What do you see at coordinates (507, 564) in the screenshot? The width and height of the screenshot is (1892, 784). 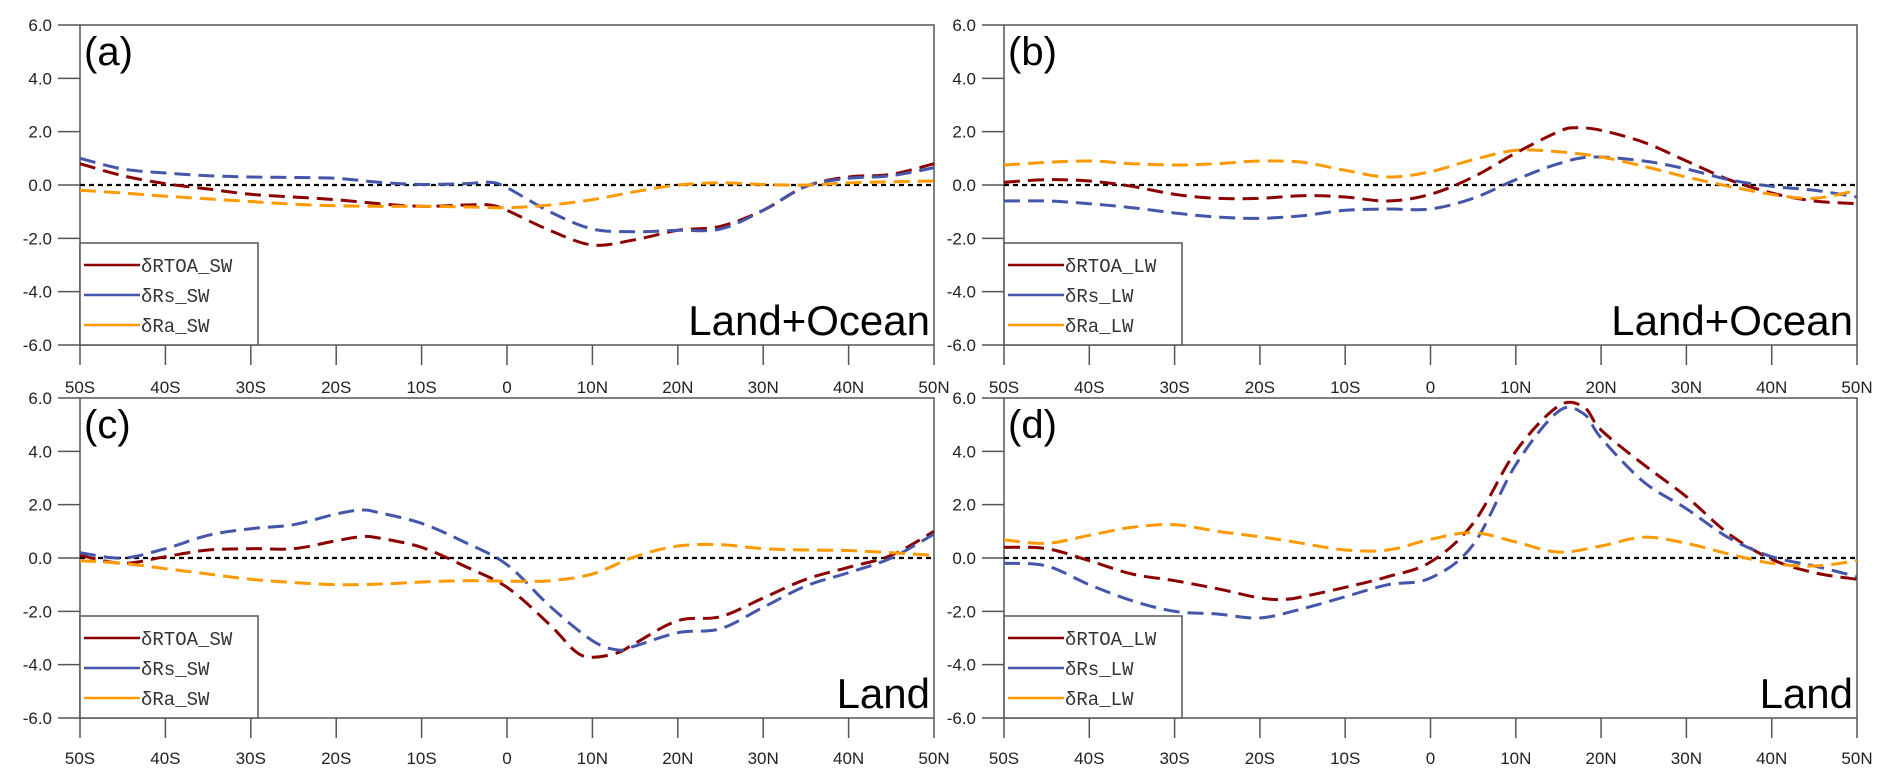 I see `series-line-ra_sw` at bounding box center [507, 564].